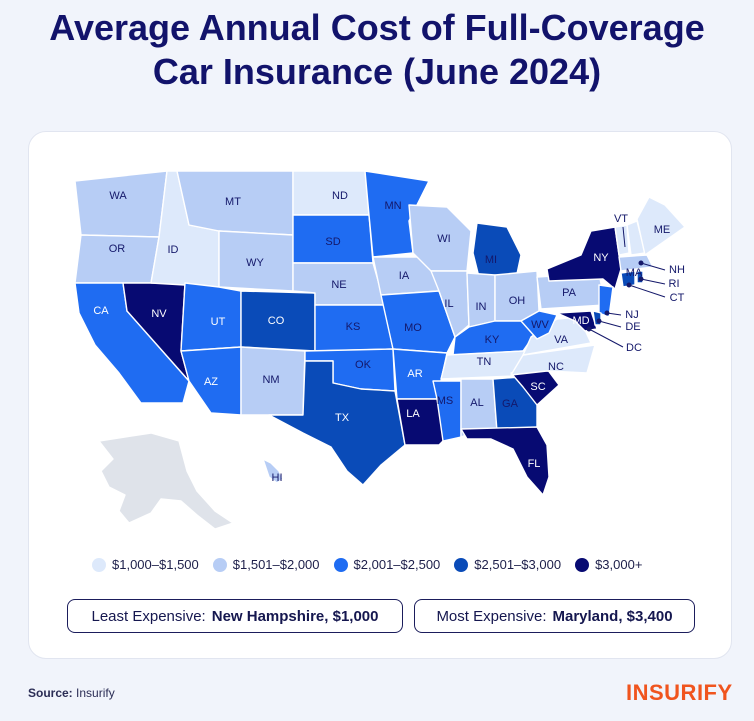 The height and width of the screenshot is (721, 754). What do you see at coordinates (622, 240) in the screenshot?
I see `state-vt` at bounding box center [622, 240].